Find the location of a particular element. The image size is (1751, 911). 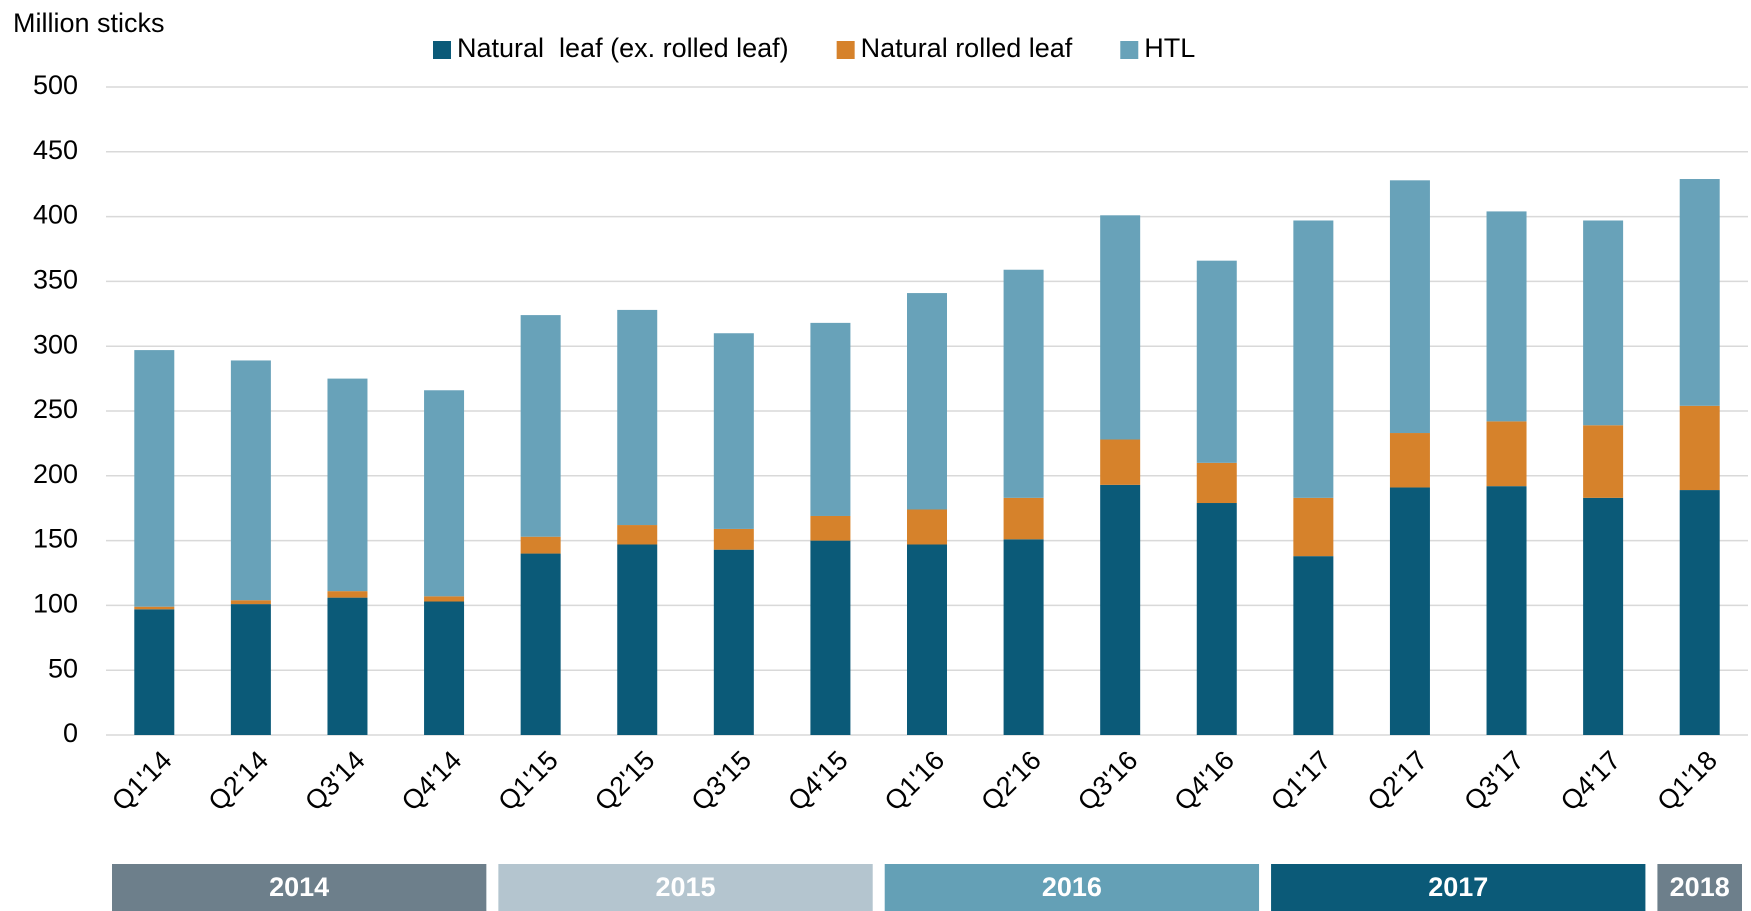

y-tick-label: 400 is located at coordinates (55, 215).